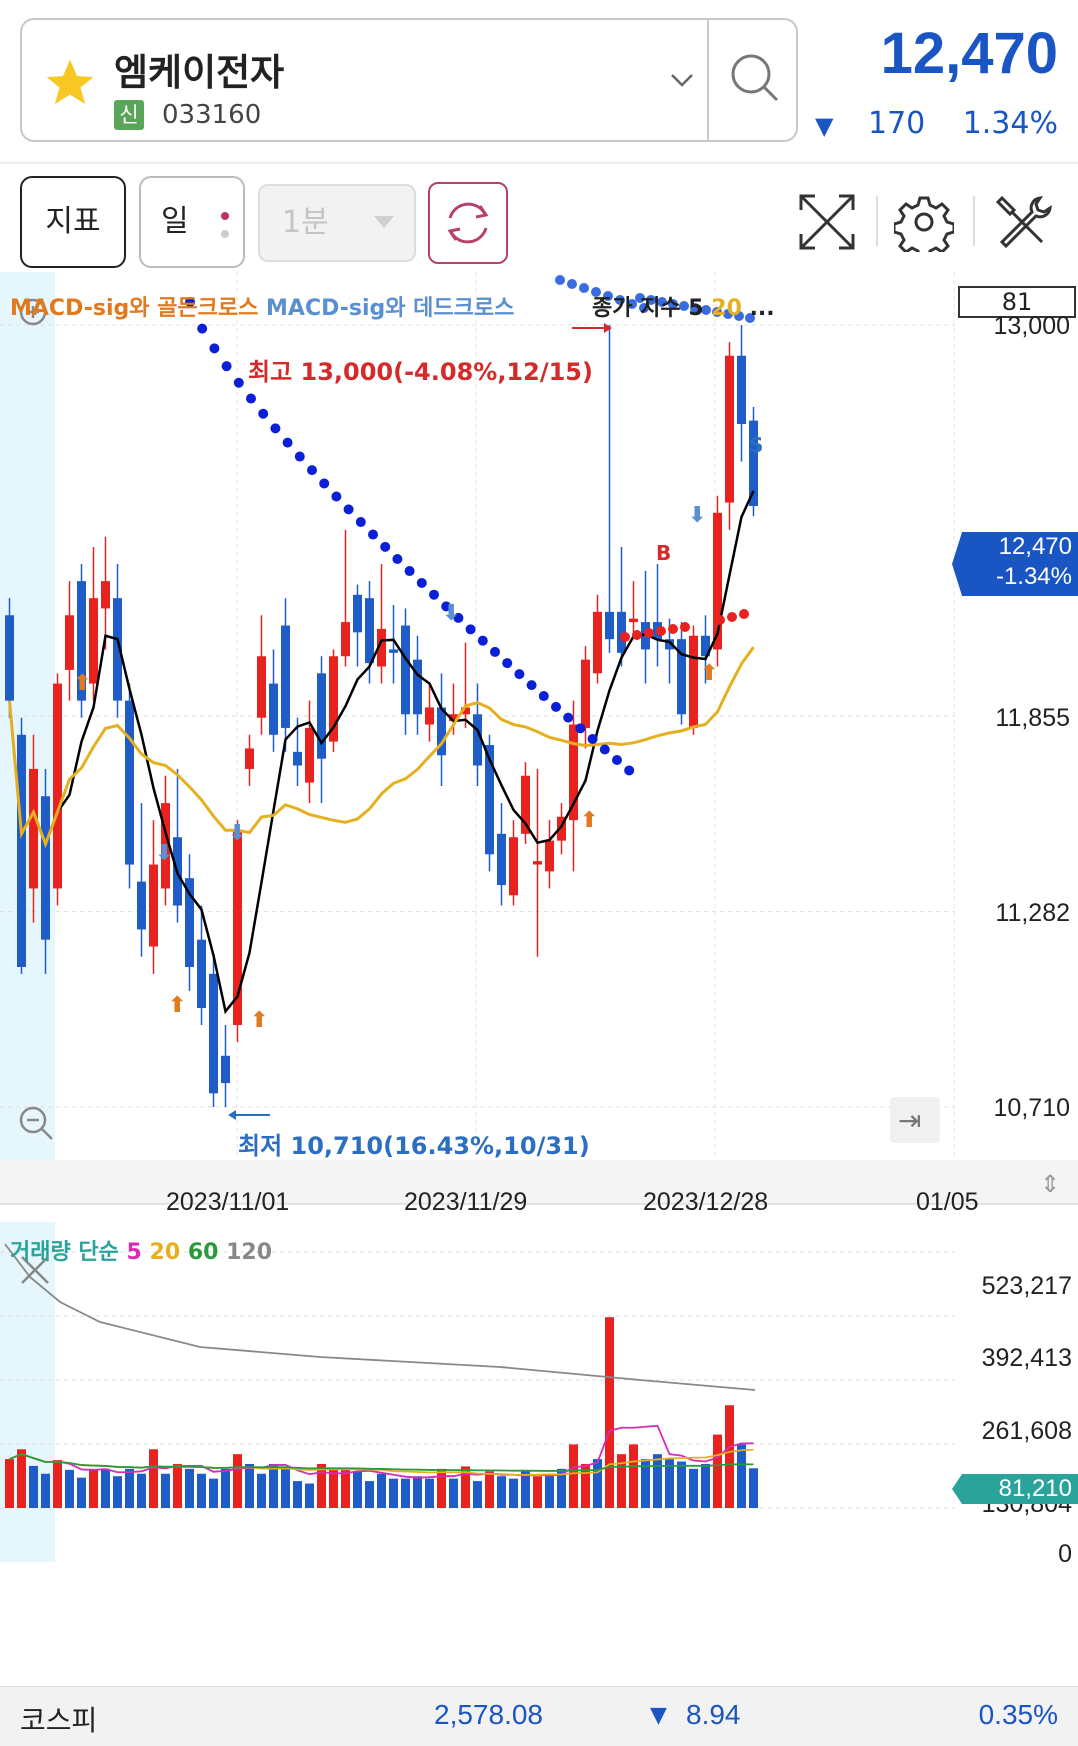 The image size is (1078, 1746). Describe the element at coordinates (381, 747) in the screenshot. I see `ma20-line` at that location.